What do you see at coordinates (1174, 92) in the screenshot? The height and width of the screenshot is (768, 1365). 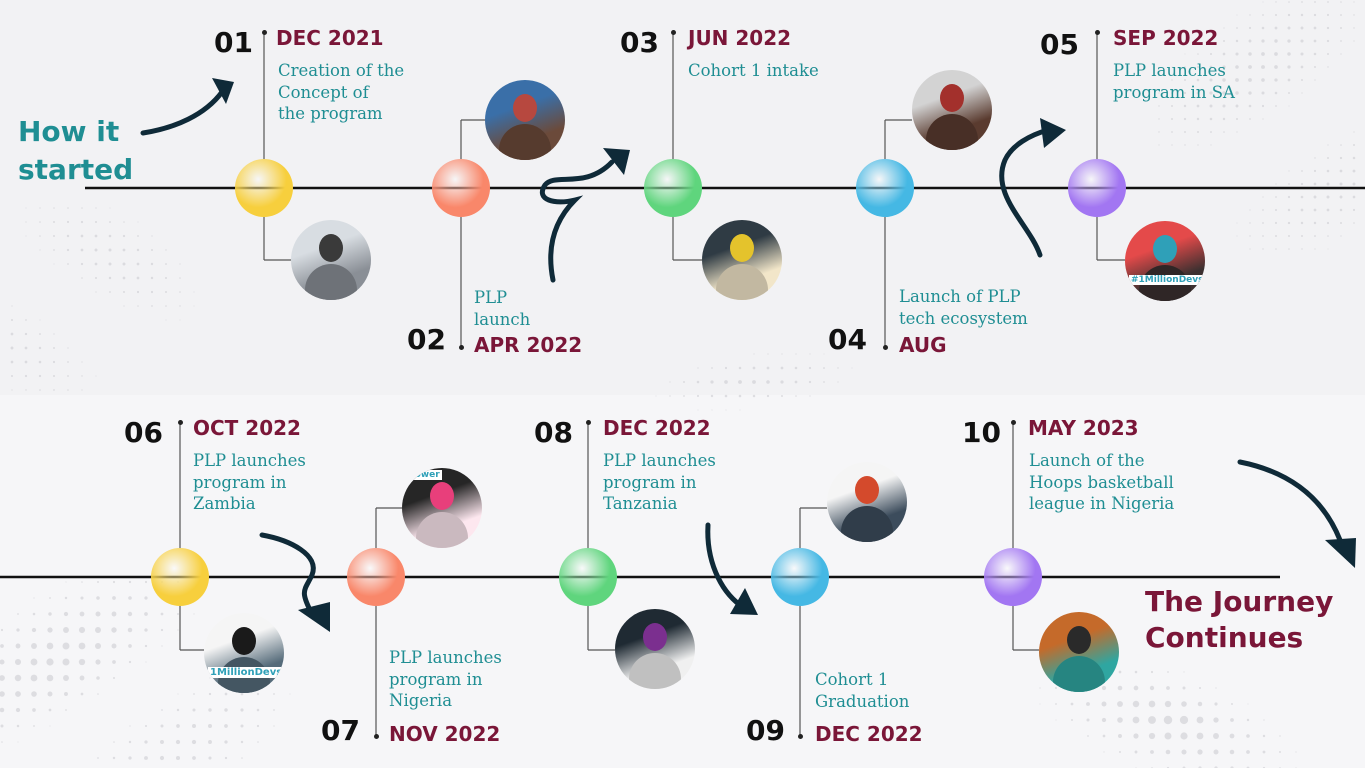 I see `description-line: program in SA` at bounding box center [1174, 92].